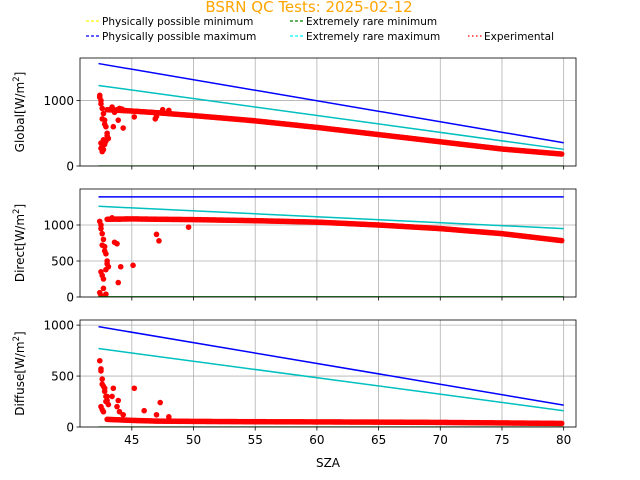 This screenshot has height=480, width=640. I want to click on legend-label: Extremely rare minimum, so click(371, 22).